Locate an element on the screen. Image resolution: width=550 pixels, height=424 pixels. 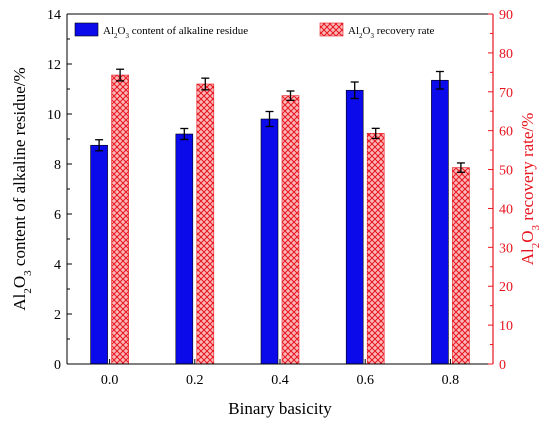
legend-swatch-content is located at coordinates (86, 29).